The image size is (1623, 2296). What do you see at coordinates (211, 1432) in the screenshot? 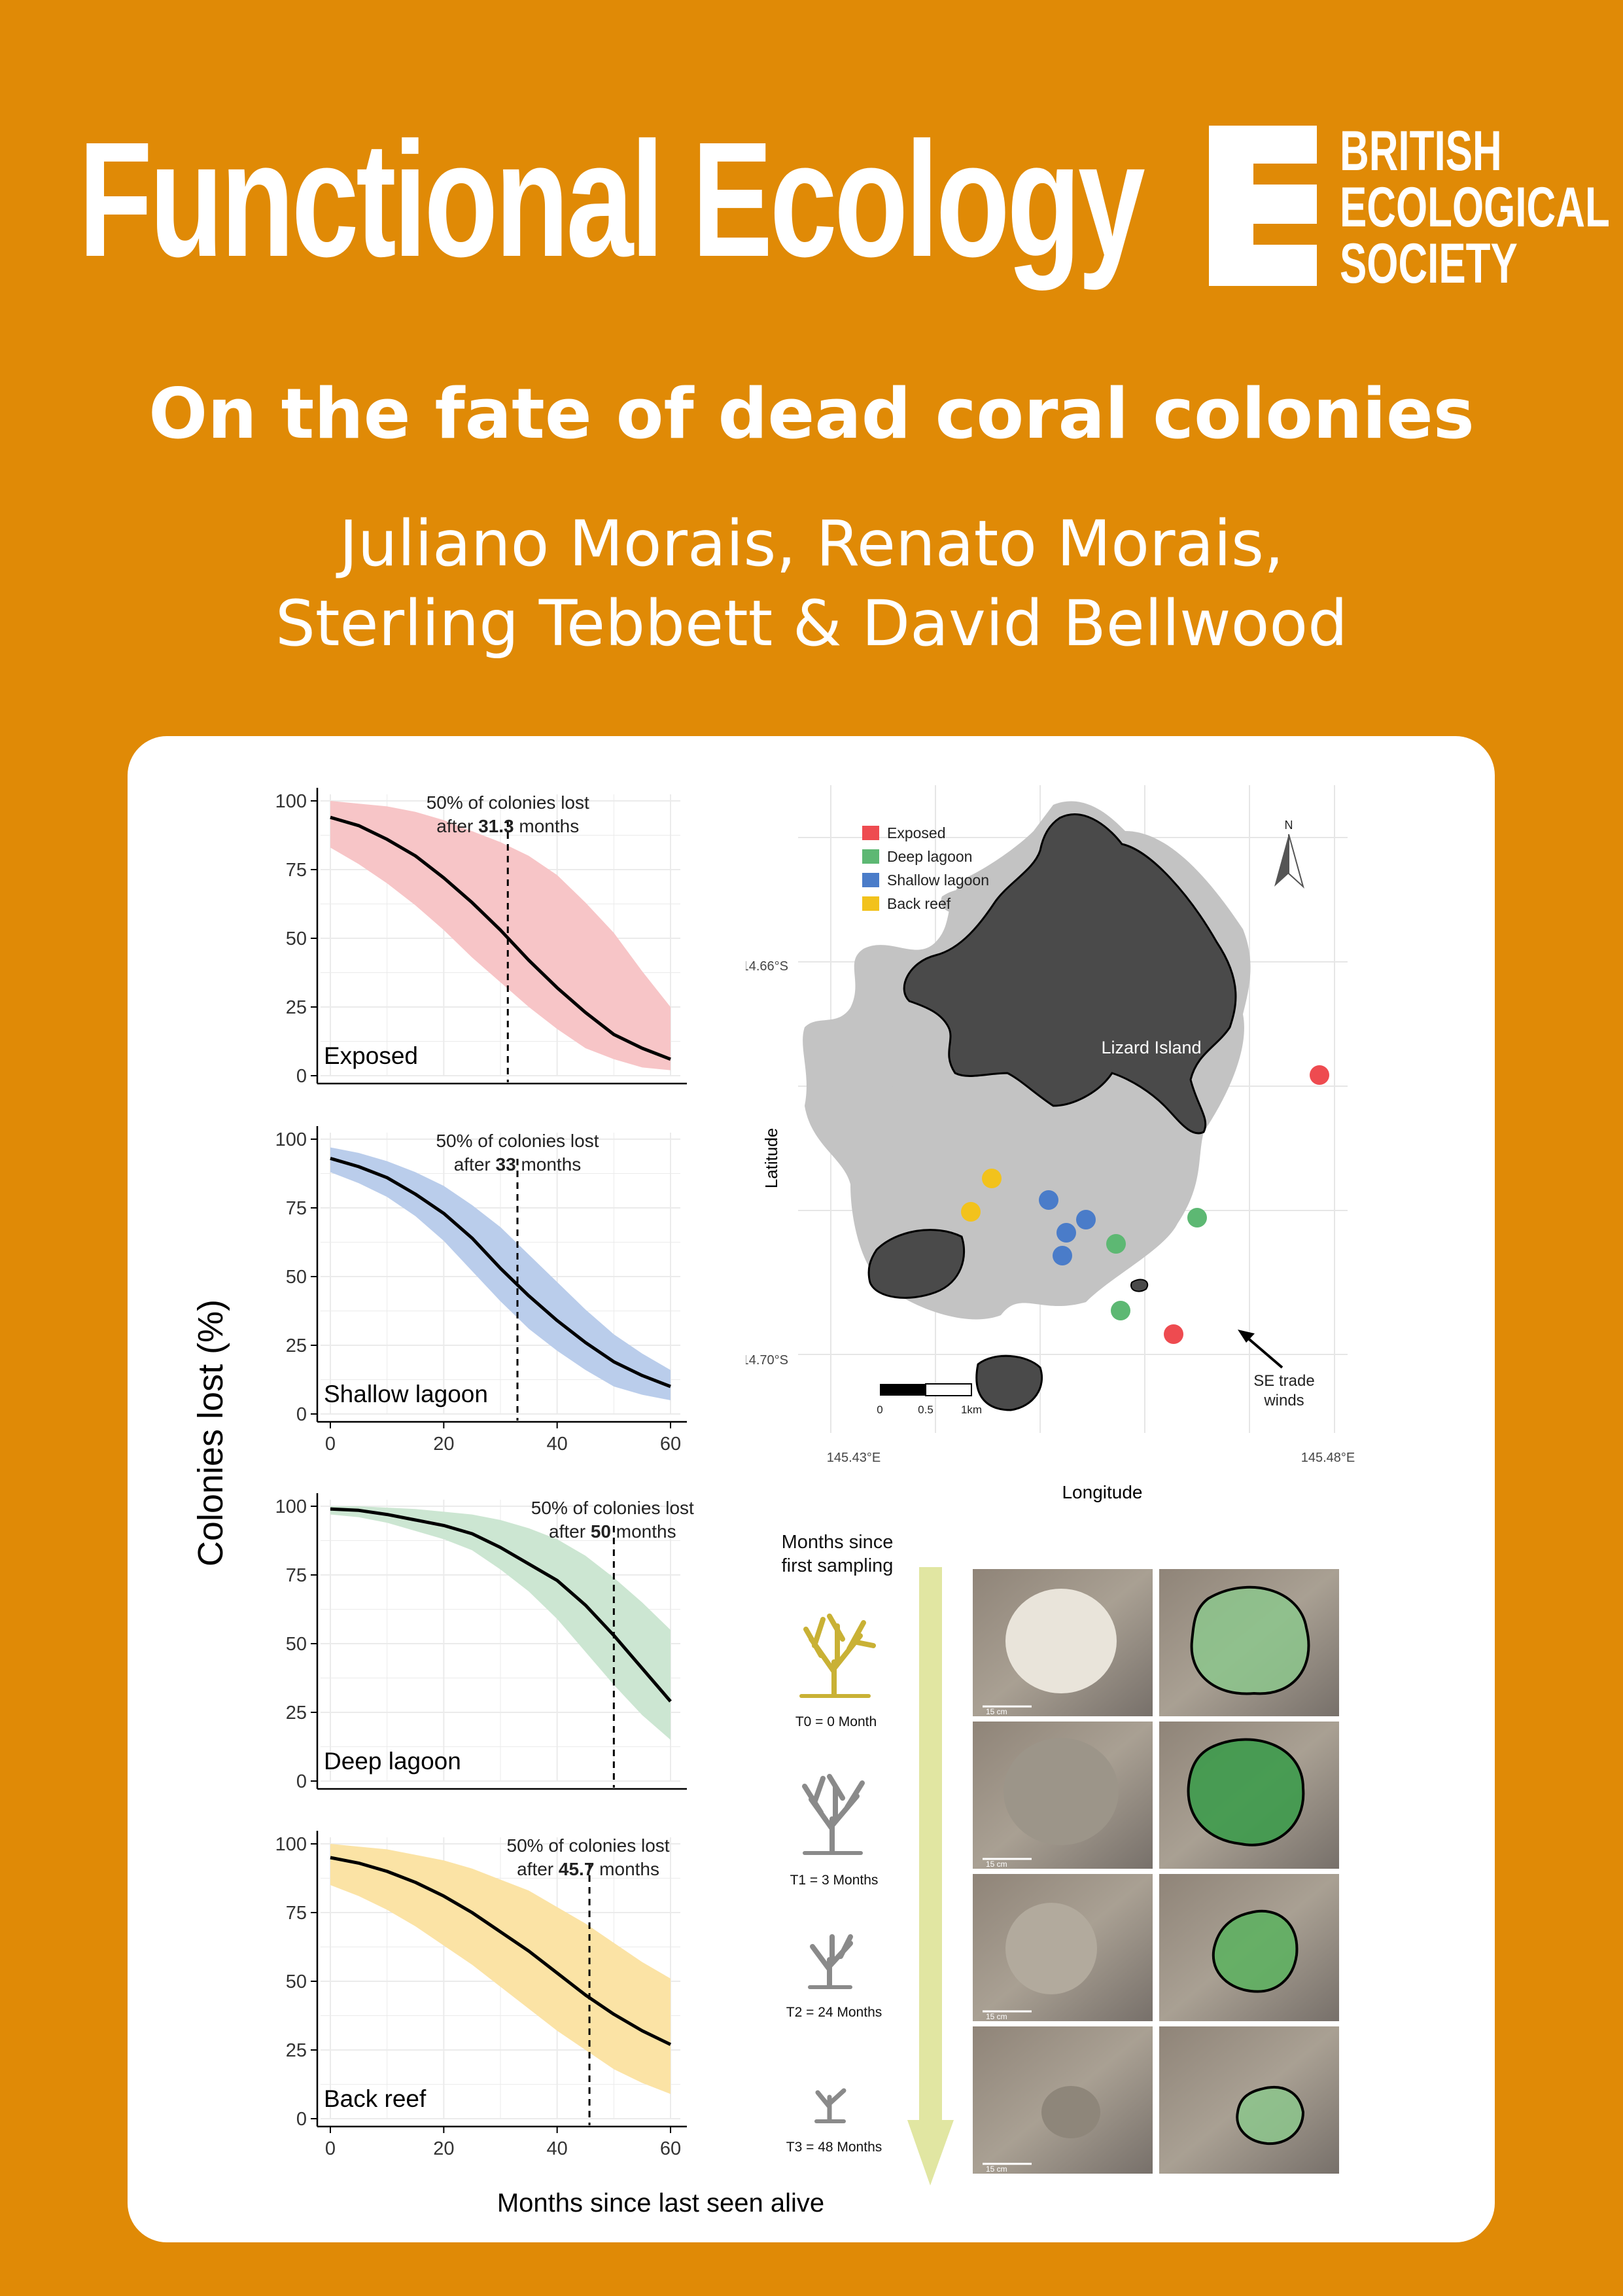
I see `y-axis-label: Colonies lost (%)` at bounding box center [211, 1432].